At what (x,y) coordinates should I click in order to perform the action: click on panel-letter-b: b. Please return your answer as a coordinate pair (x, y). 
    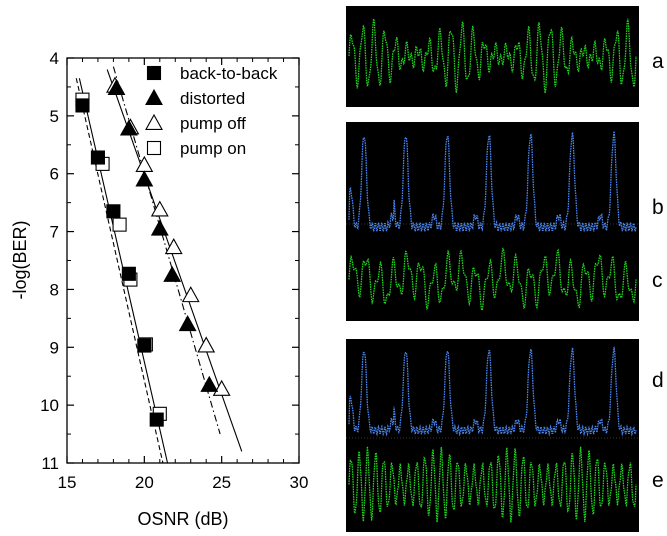
    Looking at the image, I should click on (658, 207).